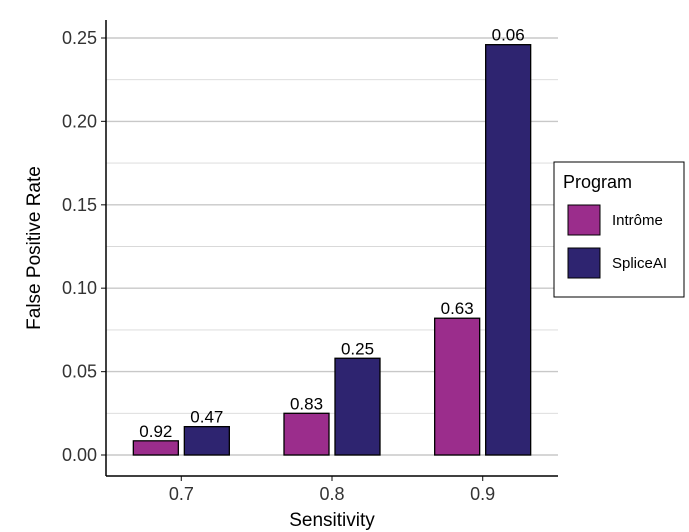 The image size is (689, 532). I want to click on bar-data-label: 0.06, so click(508, 35).